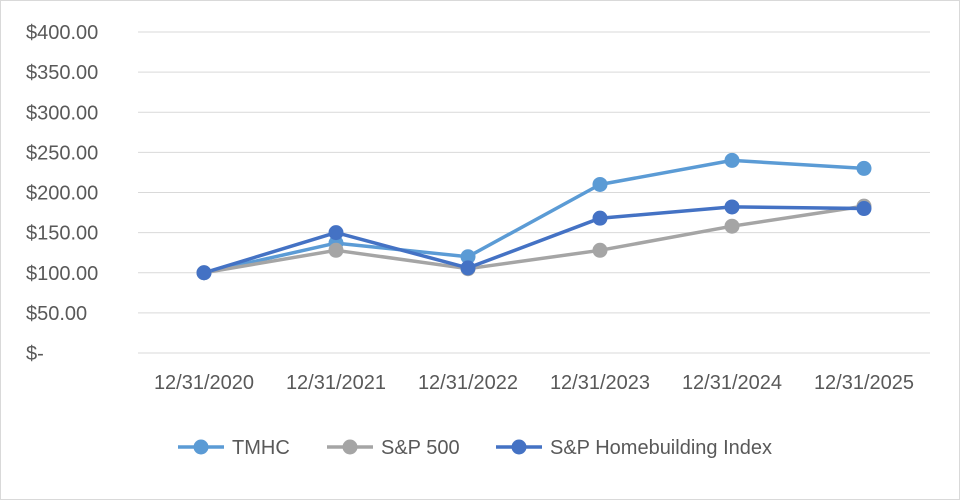  I want to click on legend-label: S&P 500, so click(420, 448).